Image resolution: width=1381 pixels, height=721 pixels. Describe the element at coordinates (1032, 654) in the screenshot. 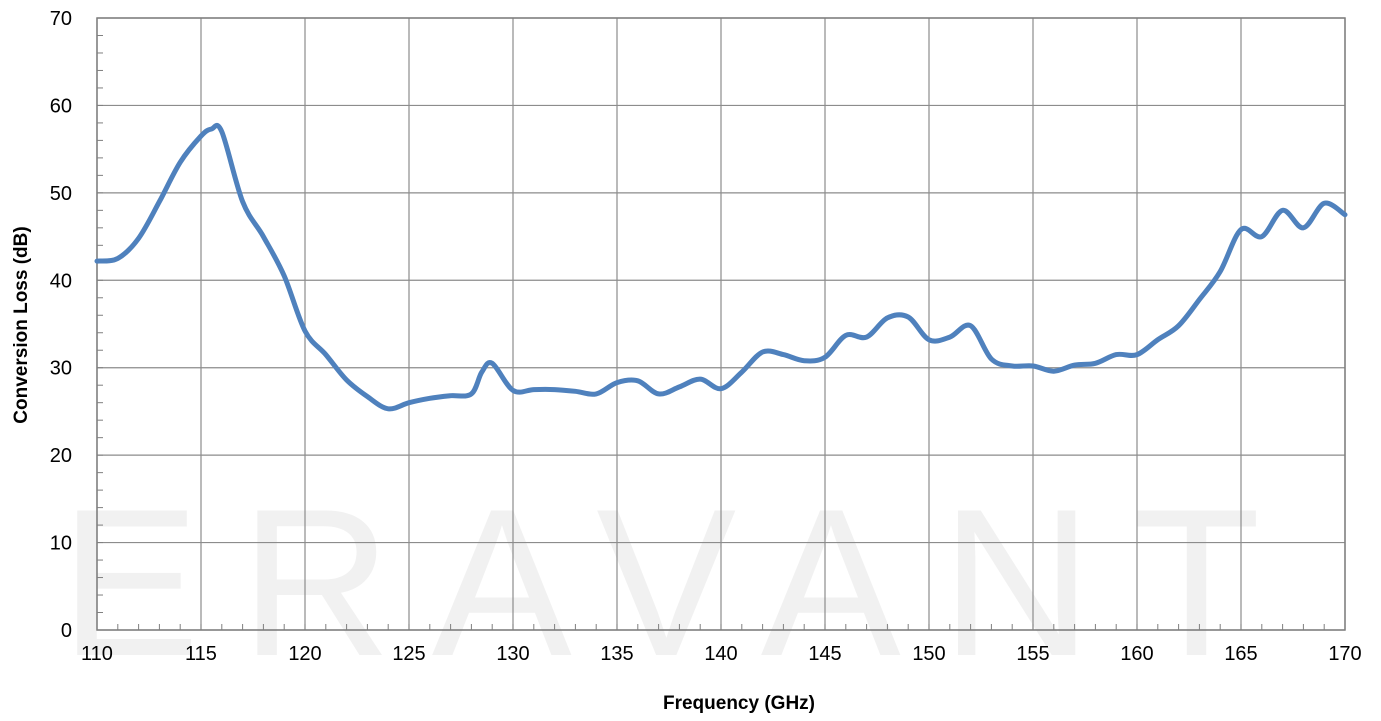

I see `x-tick-label: 155` at that location.